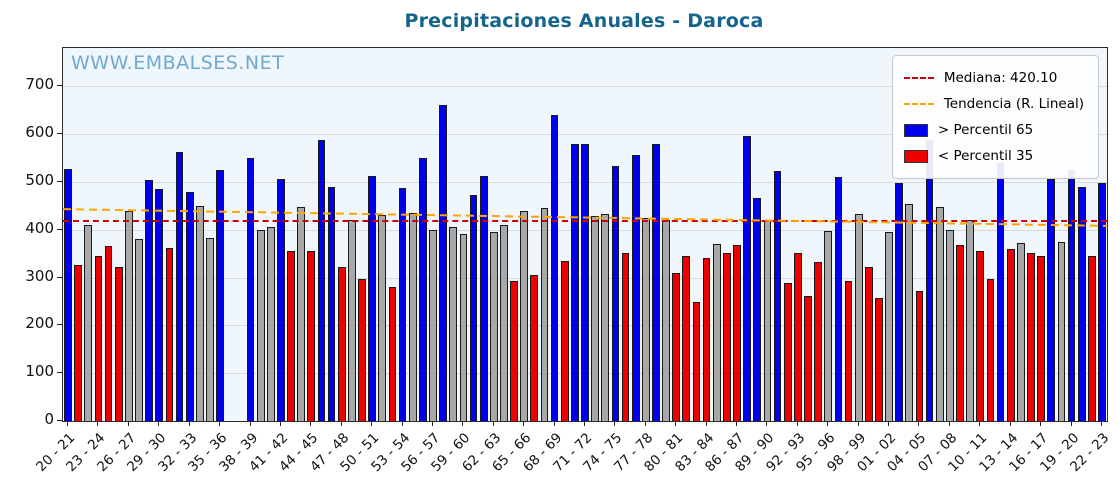  What do you see at coordinates (39, 371) in the screenshot?
I see `y-tick-label: 100` at bounding box center [39, 371].